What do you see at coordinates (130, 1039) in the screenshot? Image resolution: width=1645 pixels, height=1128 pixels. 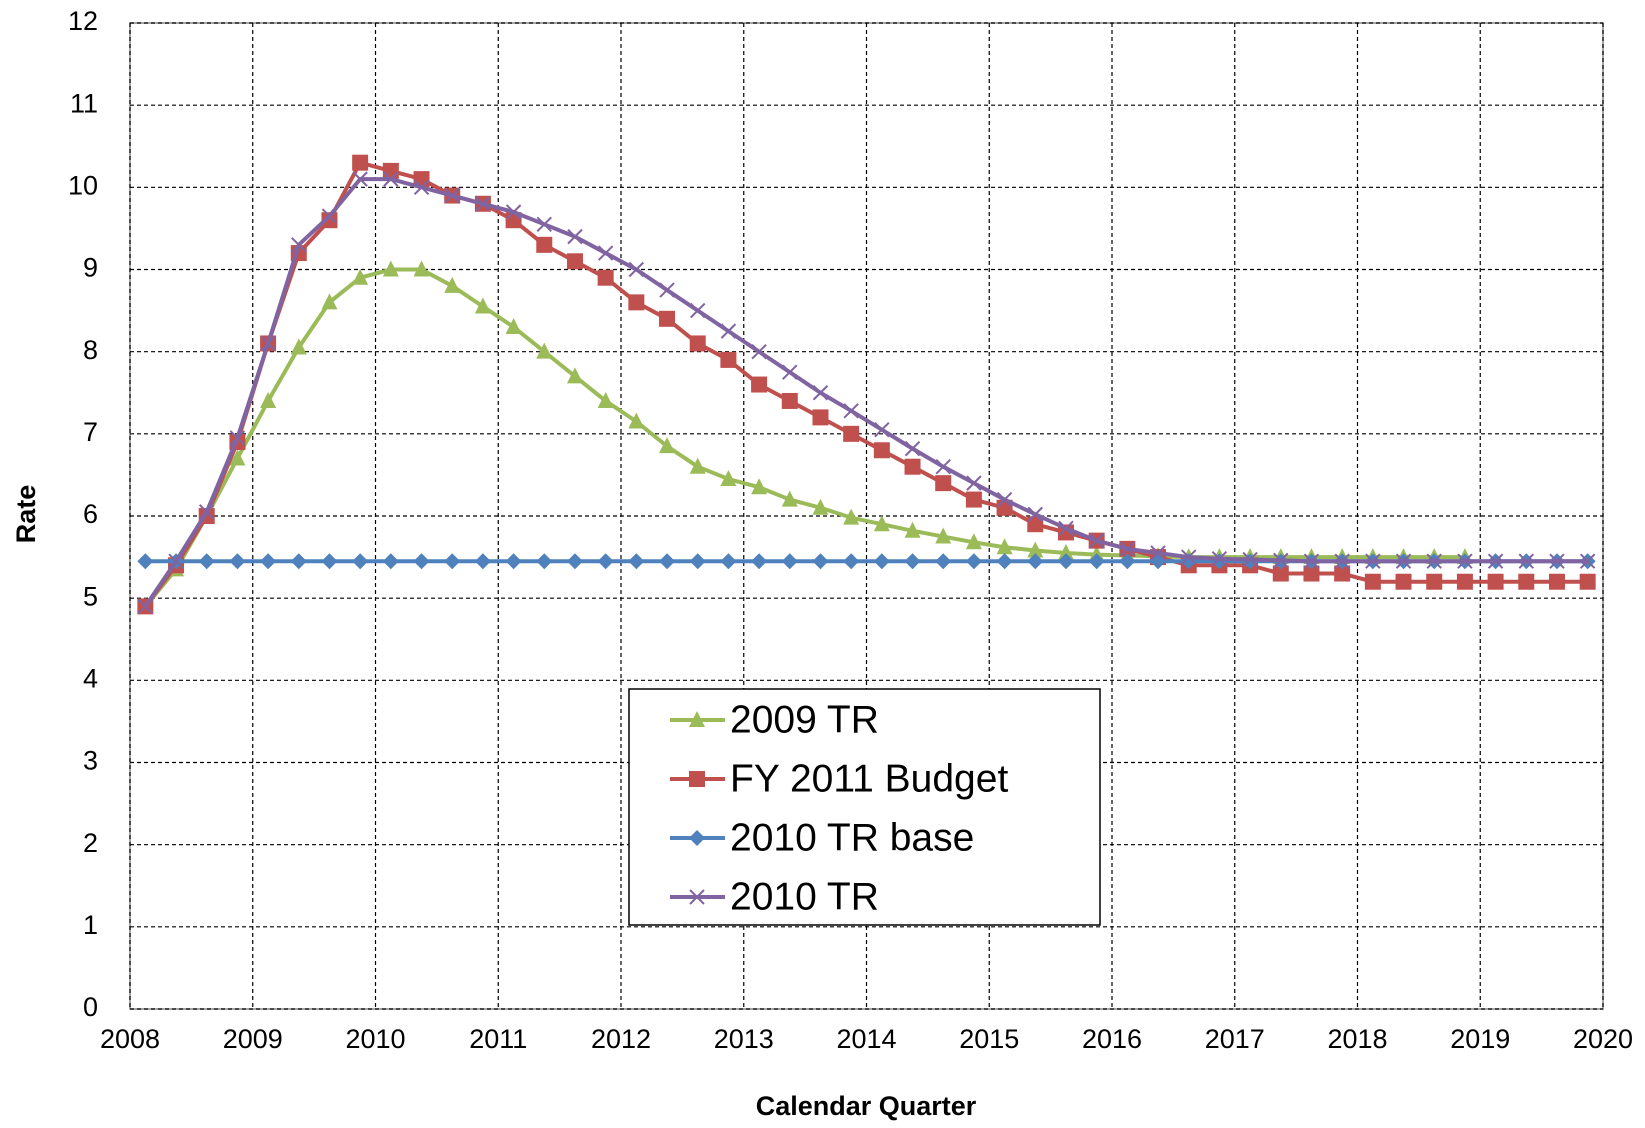 I see `x-tick-label: 2008` at bounding box center [130, 1039].